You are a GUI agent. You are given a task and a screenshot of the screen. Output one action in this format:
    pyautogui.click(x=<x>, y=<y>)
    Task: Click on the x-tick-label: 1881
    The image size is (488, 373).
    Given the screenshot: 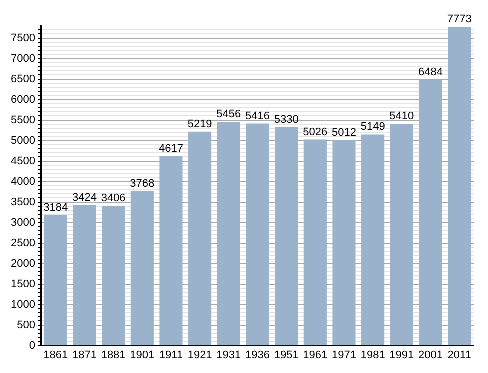 What is the action you would take?
    pyautogui.click(x=113, y=355)
    